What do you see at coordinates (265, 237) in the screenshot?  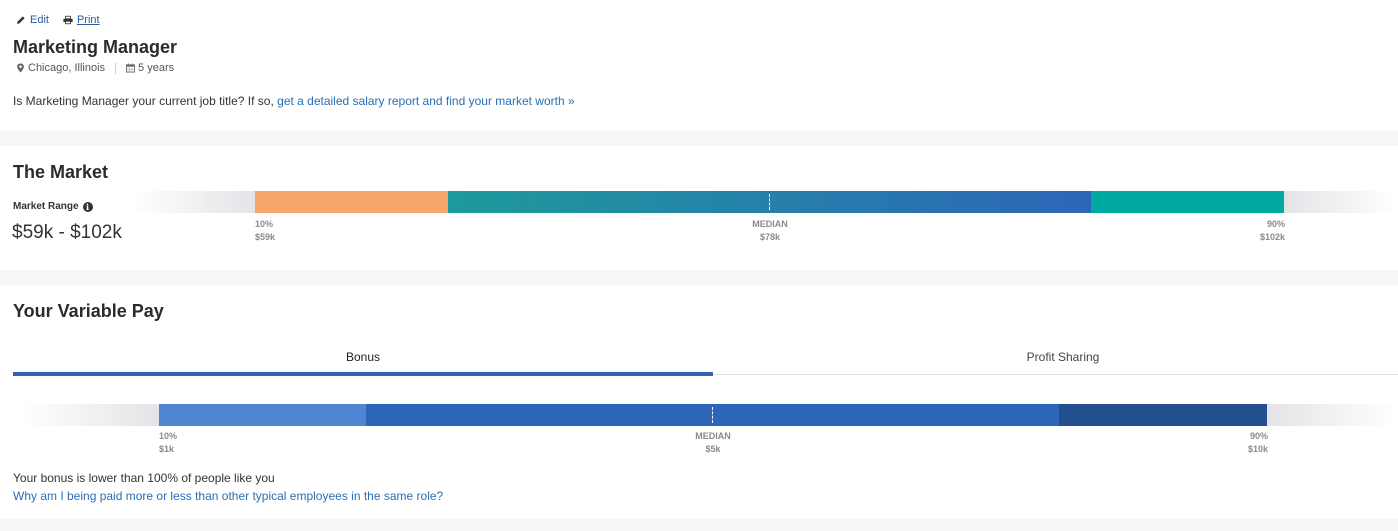 I see `market-tick-low-value: $59k` at bounding box center [265, 237].